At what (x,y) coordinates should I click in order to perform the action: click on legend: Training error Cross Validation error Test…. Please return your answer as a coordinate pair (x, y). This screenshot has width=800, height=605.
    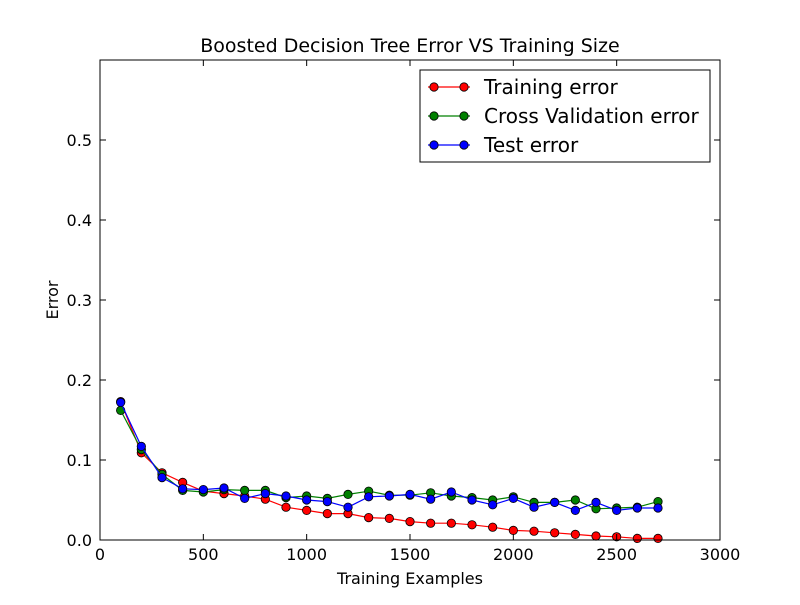
    Looking at the image, I should click on (565, 116).